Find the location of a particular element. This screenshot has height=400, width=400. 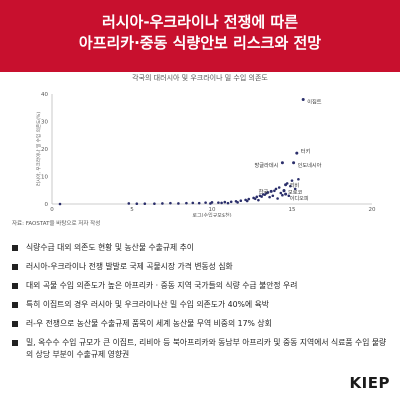

bullet-item: 러시아-우크라이나 전쟁 발발로 국제 곡물시장 가격 변동성 심화 is located at coordinates (202, 267).